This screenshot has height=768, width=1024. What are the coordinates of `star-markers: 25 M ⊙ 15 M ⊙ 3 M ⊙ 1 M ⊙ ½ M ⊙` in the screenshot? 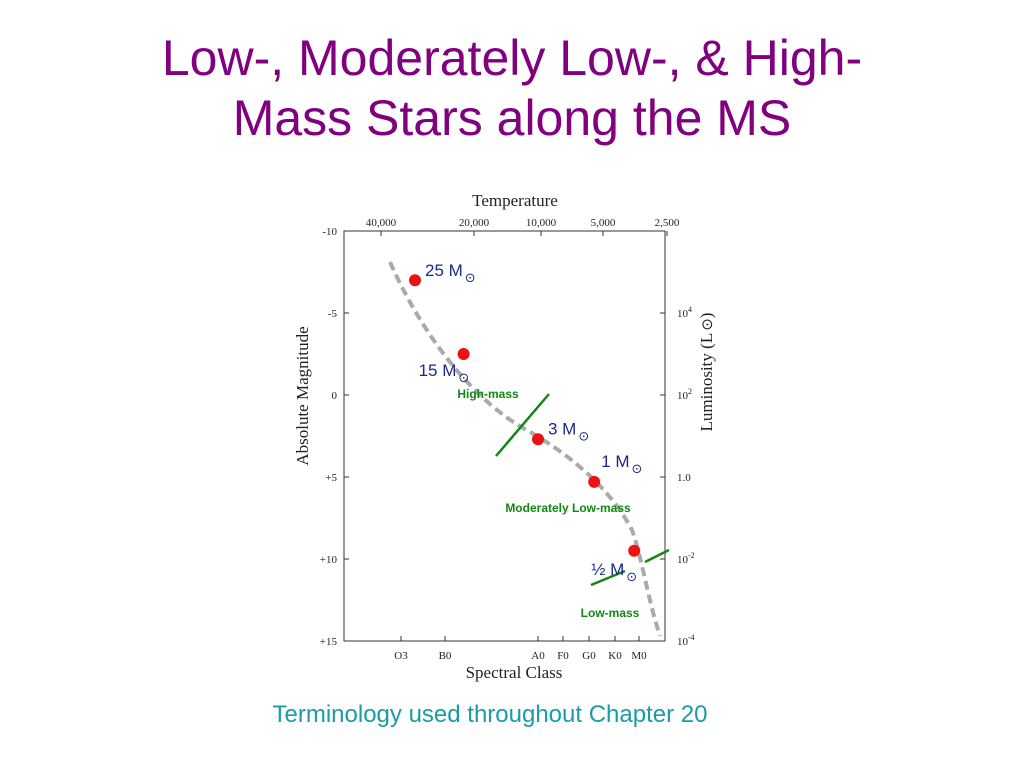 It's located at (525, 423).